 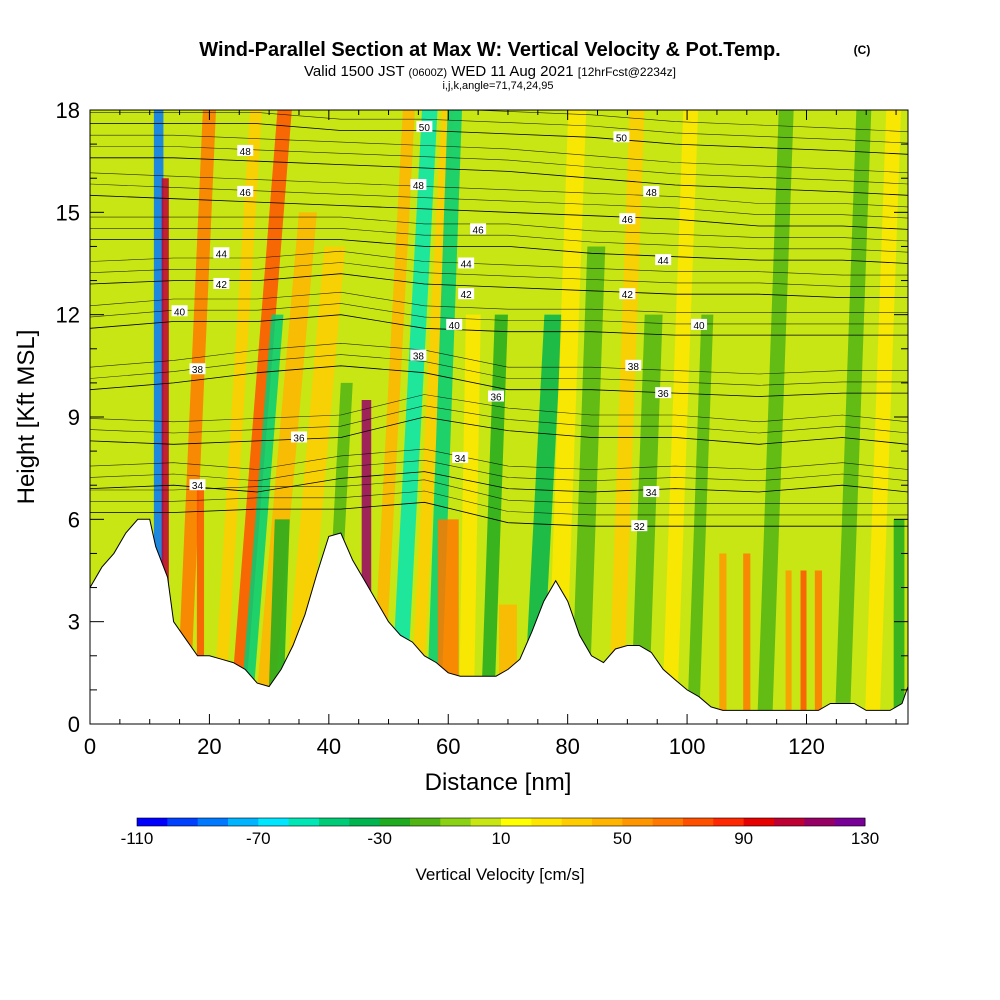 What do you see at coordinates (664, 394) in the screenshot?
I see `contour-label: 36` at bounding box center [664, 394].